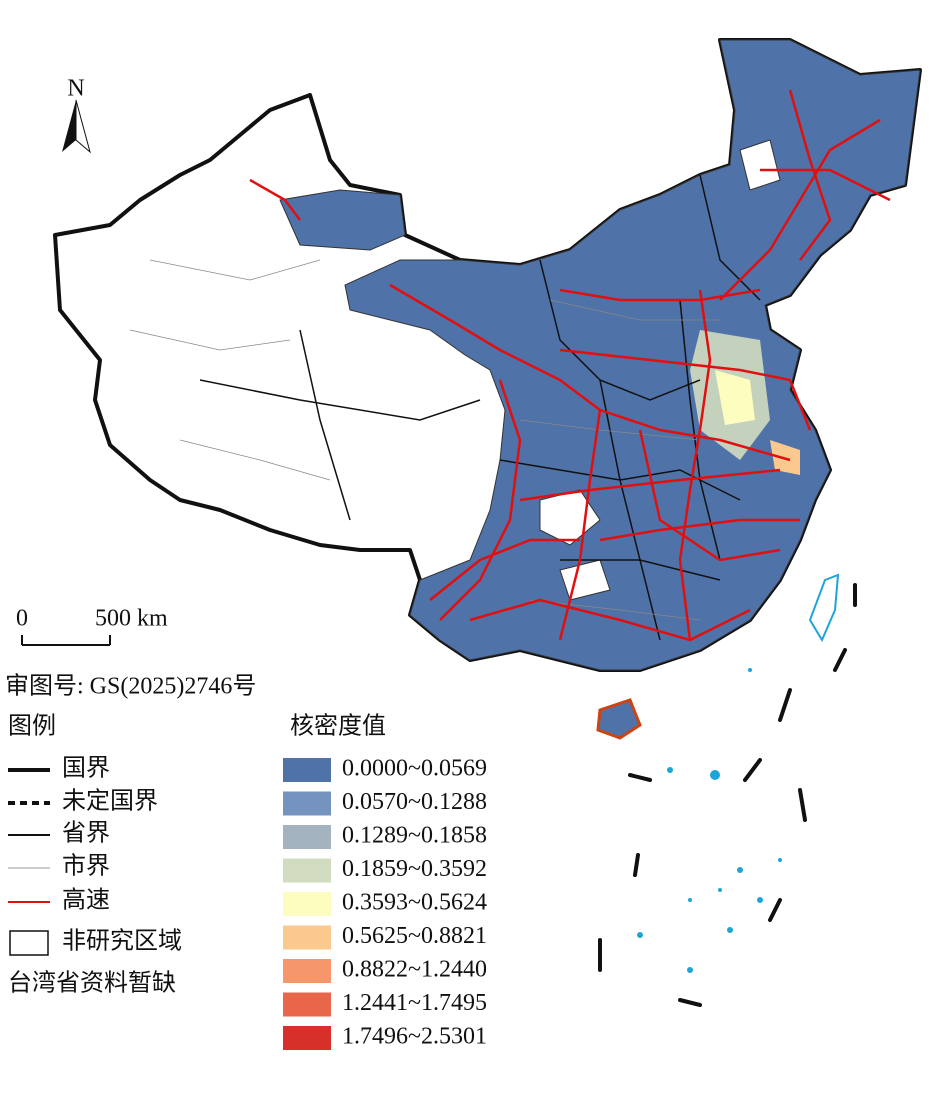  I want to click on legend-label: 国界, so click(86, 769).